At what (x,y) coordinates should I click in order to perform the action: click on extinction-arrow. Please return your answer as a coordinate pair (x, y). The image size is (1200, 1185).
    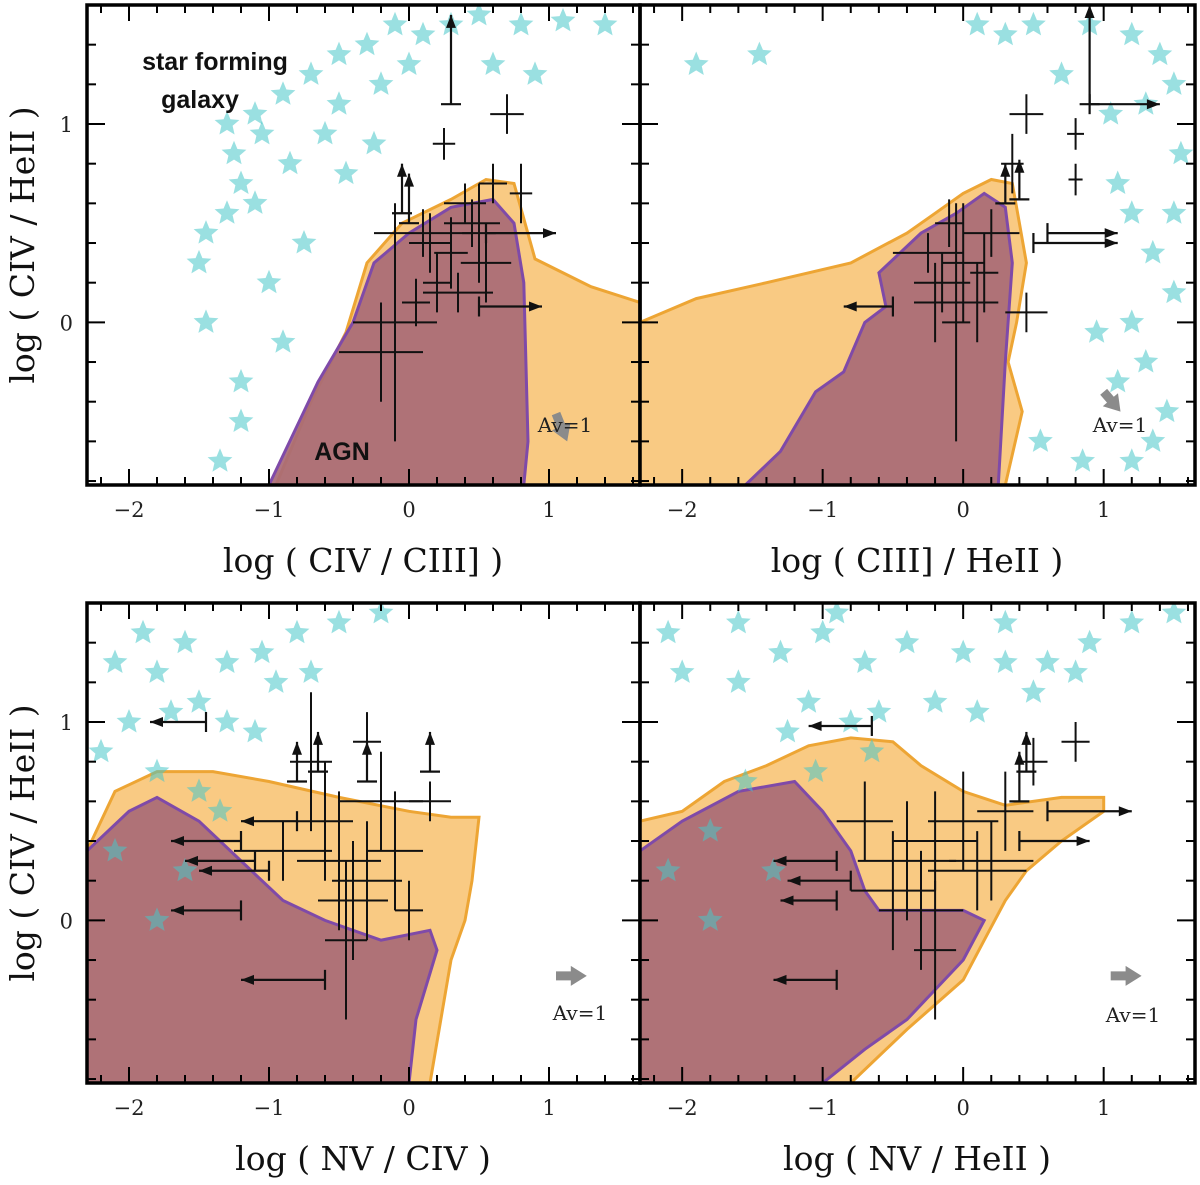
    Looking at the image, I should click on (1126, 975).